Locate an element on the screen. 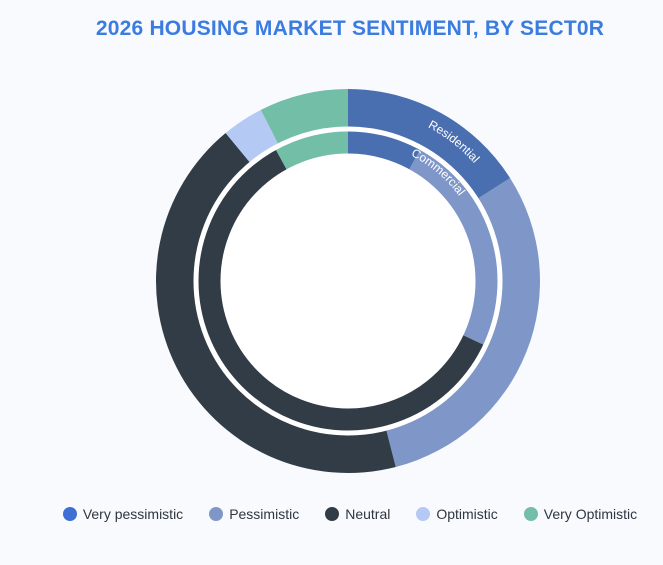 Image resolution: width=663 pixels, height=565 pixels. legend-item-pessimistic: Pessimistic is located at coordinates (254, 514).